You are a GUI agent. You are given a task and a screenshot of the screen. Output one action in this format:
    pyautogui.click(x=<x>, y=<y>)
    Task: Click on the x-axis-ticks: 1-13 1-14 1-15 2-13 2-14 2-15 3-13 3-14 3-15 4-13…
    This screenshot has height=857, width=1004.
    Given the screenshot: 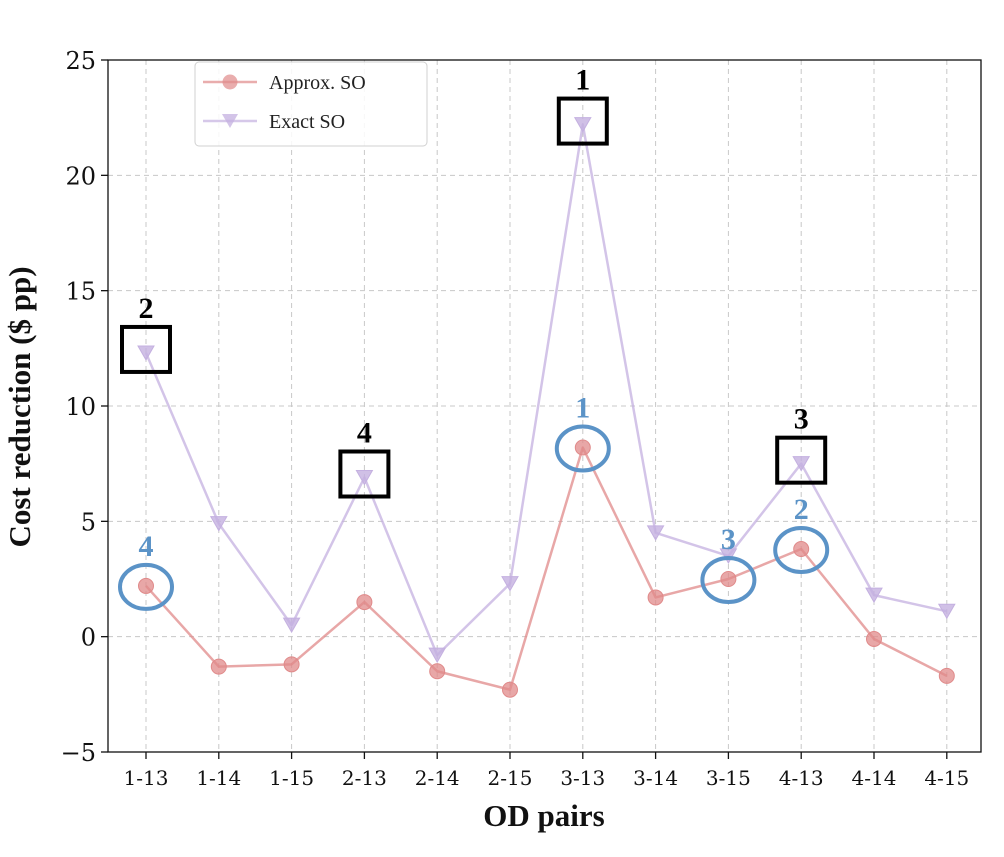 What is the action you would take?
    pyautogui.click(x=546, y=771)
    